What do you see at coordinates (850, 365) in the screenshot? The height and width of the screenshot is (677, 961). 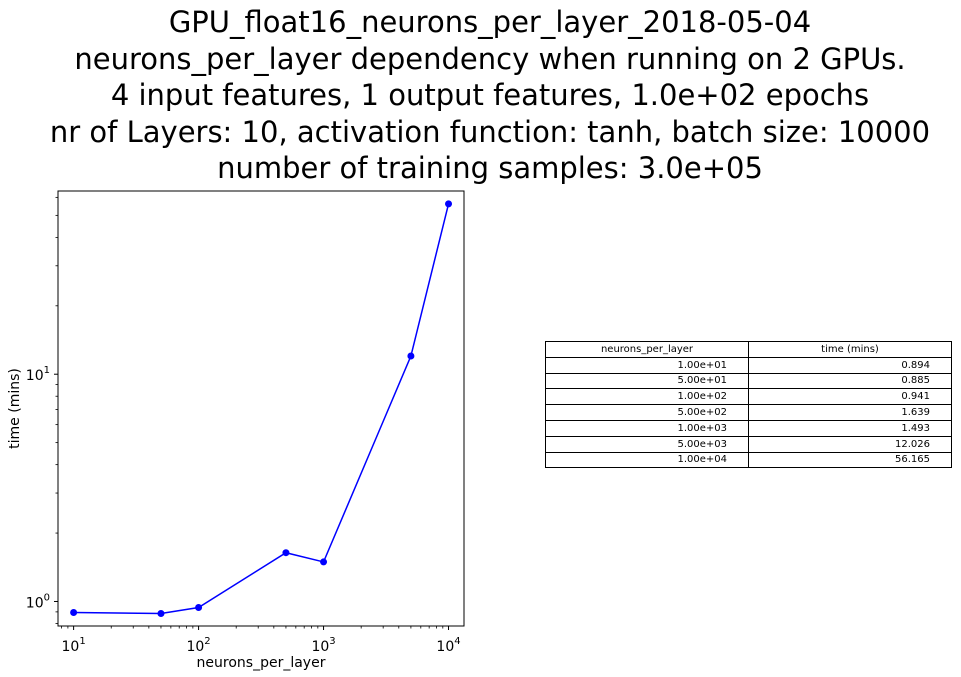 I see `table-cell: 0.894` at bounding box center [850, 365].